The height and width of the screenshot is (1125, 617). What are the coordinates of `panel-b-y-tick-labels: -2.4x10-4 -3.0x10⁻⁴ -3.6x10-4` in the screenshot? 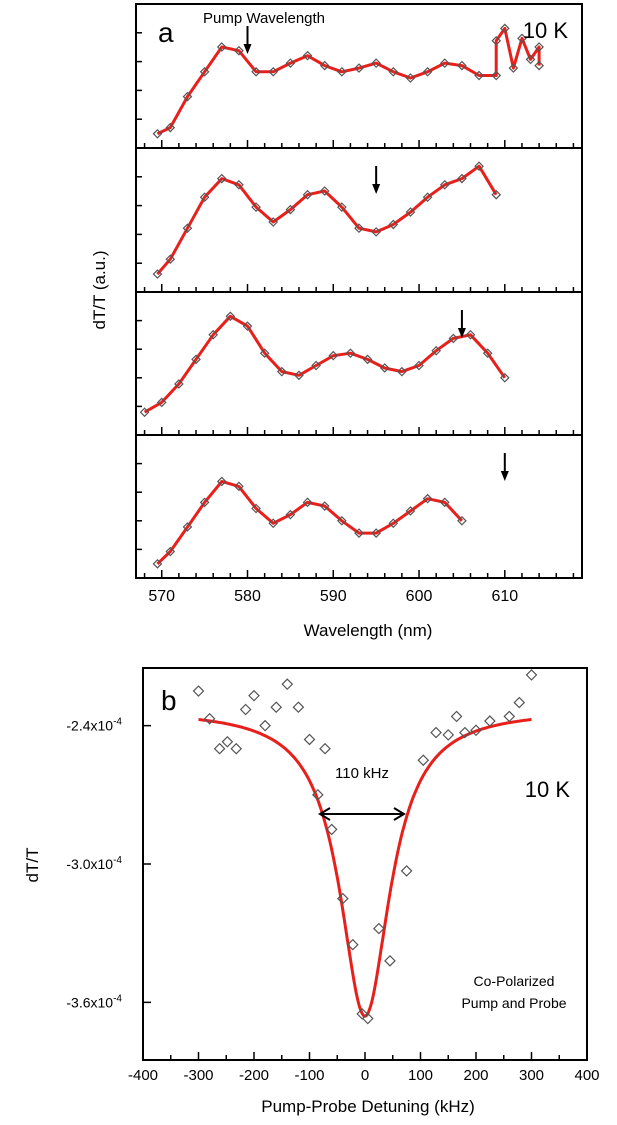 It's located at (94, 864).